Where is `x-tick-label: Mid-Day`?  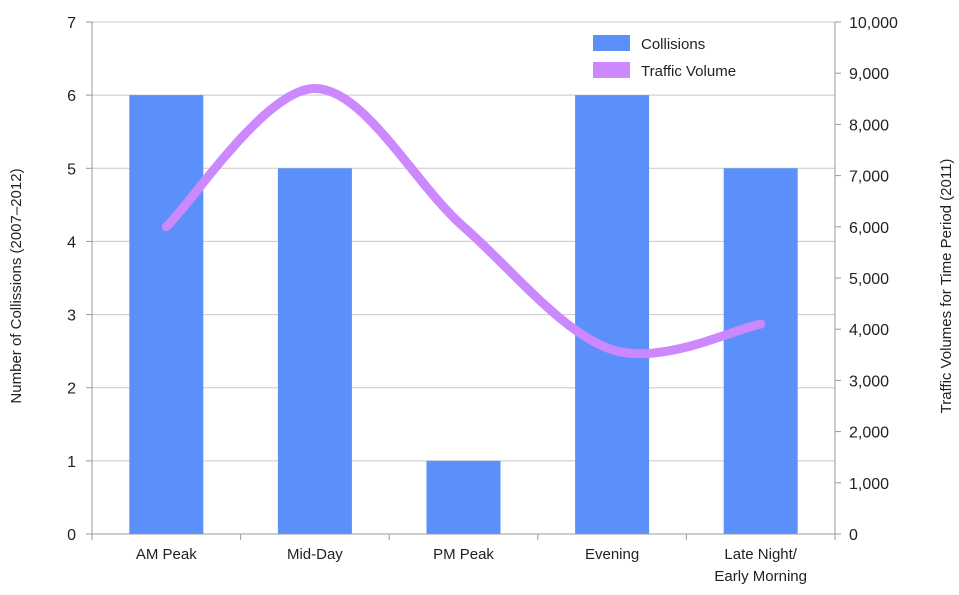
x-tick-label: Mid-Day is located at coordinates (315, 554).